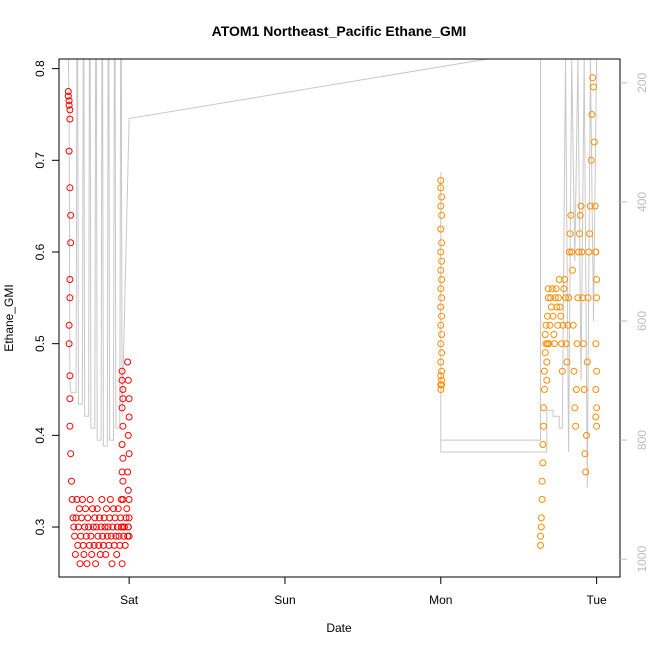 Image resolution: width=650 pixels, height=650 pixels. I want to click on y-axis: 0.3 0.4 0.5 0.6 0.7 0.8, so click(46, 297).